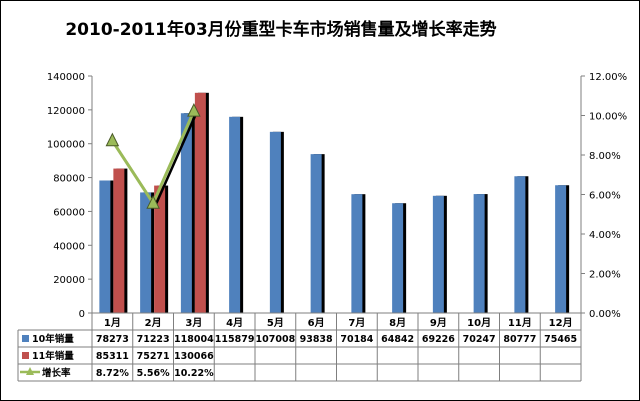 This screenshot has width=640, height=401. I want to click on legend-label-growth: 增长率, so click(56, 373).